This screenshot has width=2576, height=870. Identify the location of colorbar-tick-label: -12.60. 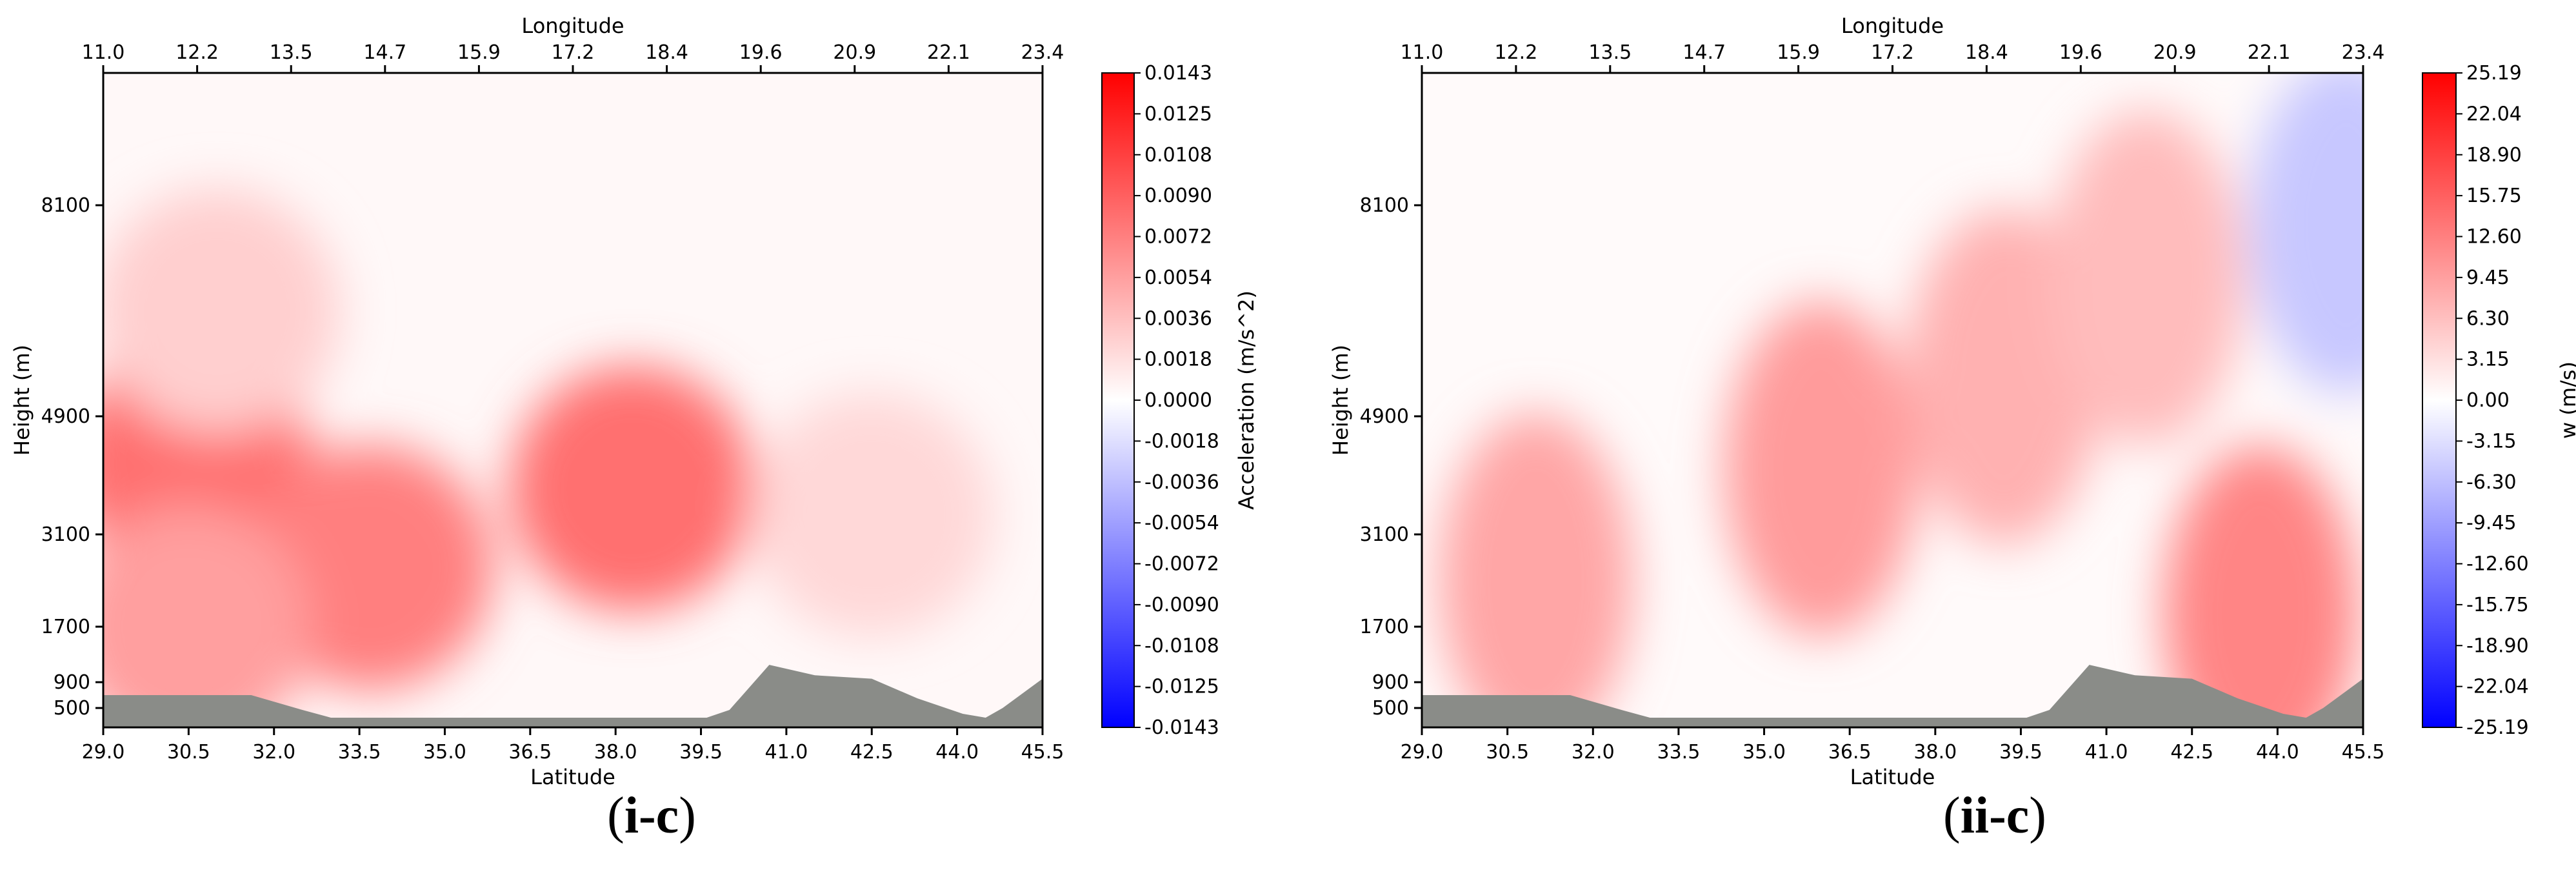
(2497, 564).